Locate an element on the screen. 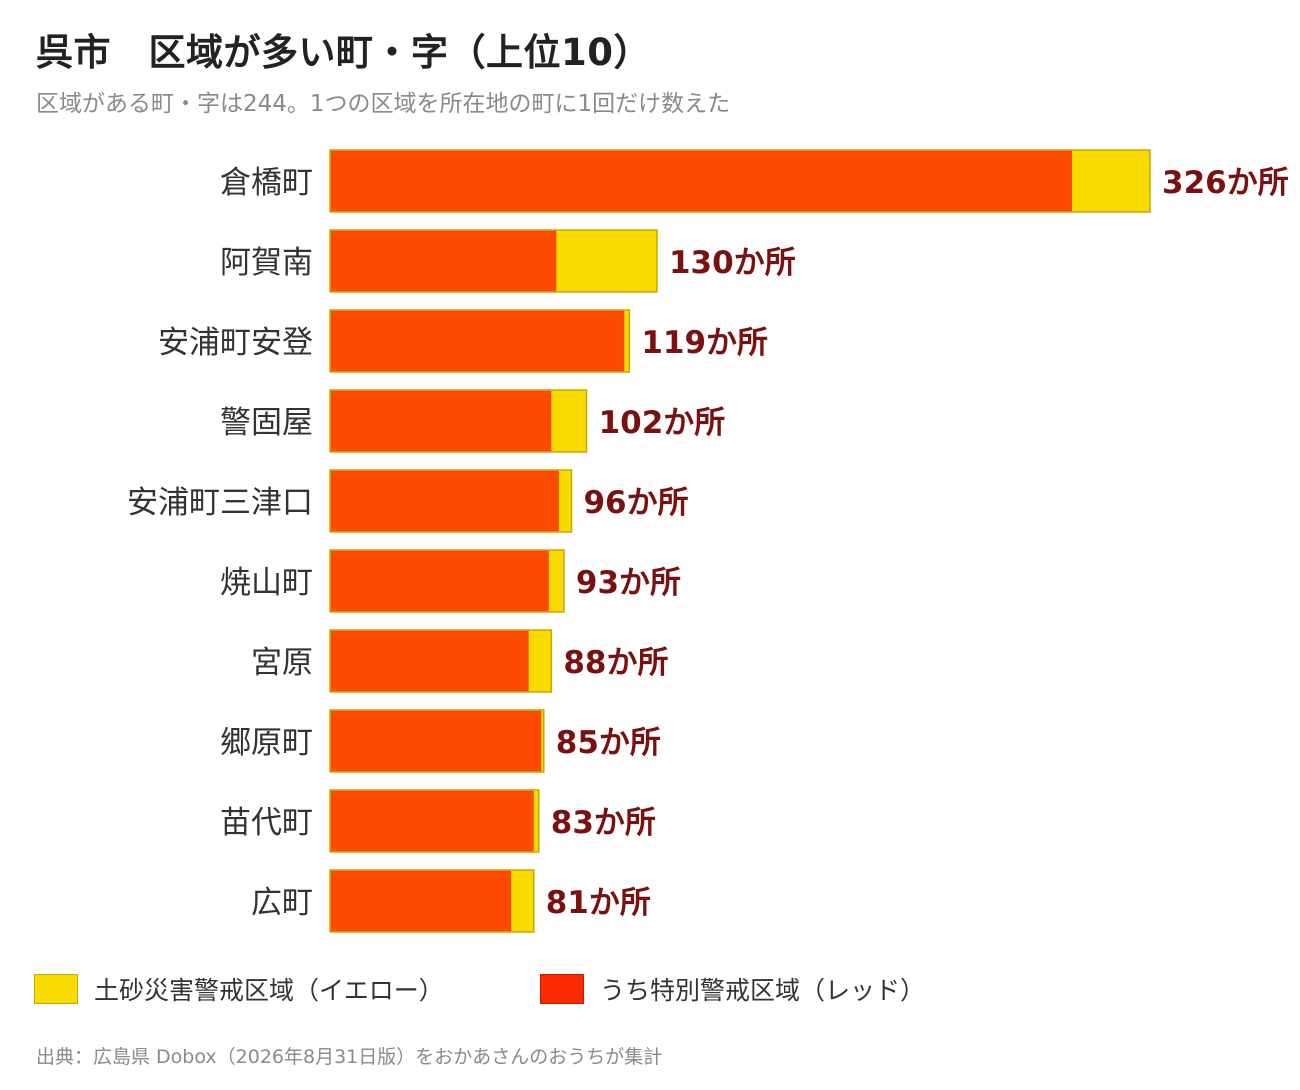  bar-row: 広町 81か所 is located at coordinates (451, 901).